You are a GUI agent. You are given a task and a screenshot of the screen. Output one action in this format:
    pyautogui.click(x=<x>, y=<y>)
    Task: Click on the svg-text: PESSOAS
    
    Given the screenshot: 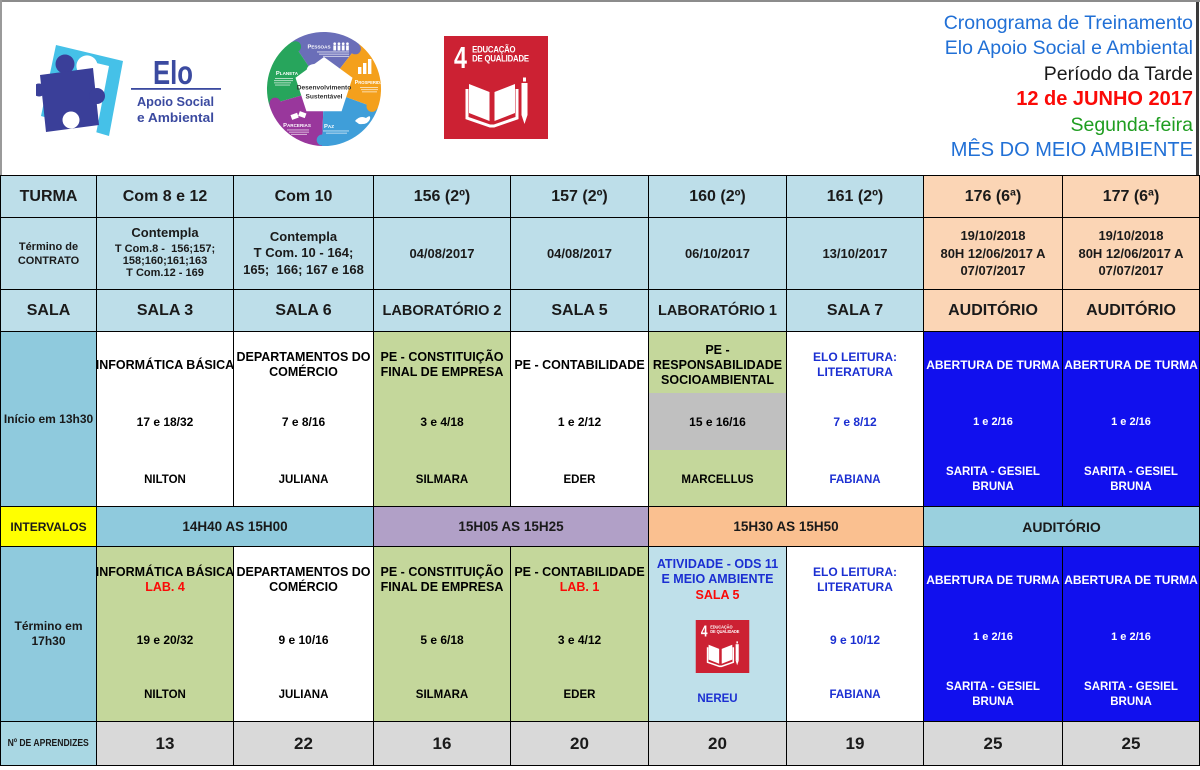 What is the action you would take?
    pyautogui.click(x=318, y=48)
    